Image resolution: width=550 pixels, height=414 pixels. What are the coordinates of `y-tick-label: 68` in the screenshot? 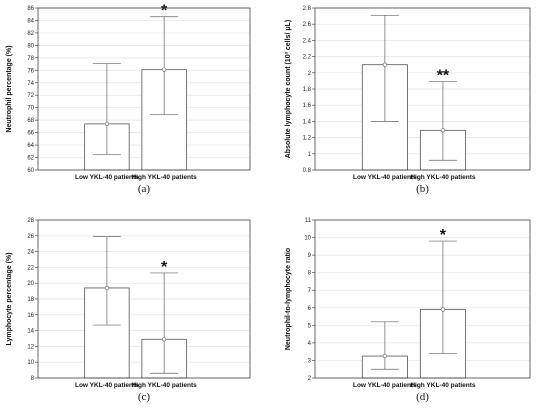 It's located at (30, 121).